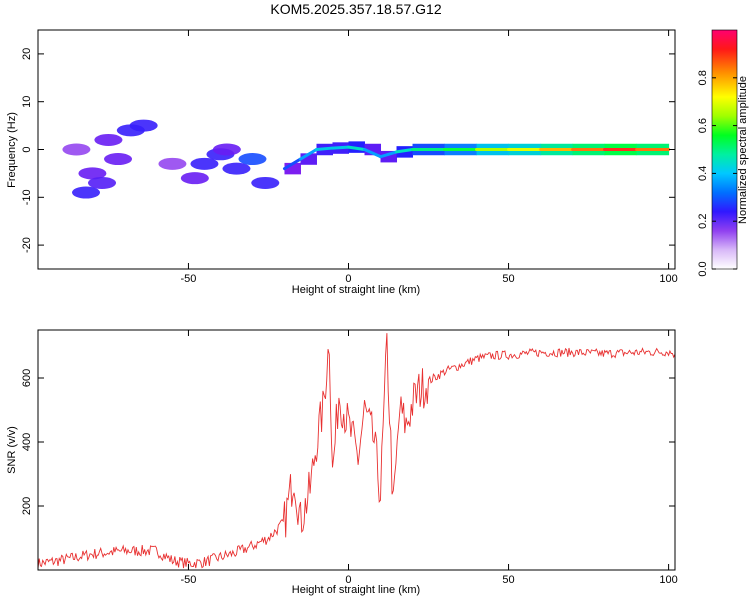 The height and width of the screenshot is (600, 750). I want to click on colorbar-tick-label: 0.6, so click(703, 125).